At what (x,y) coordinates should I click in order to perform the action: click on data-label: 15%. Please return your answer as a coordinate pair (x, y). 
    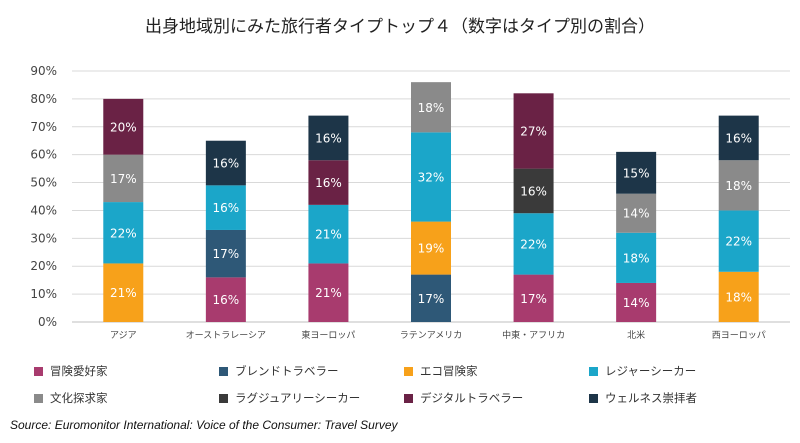
    Looking at the image, I should click on (636, 173).